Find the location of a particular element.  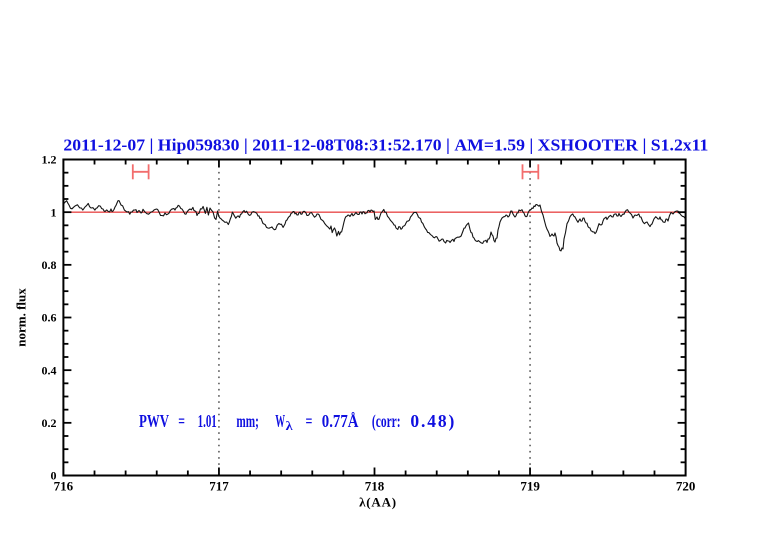

svg-text: 0.8 is located at coordinates (49, 265).